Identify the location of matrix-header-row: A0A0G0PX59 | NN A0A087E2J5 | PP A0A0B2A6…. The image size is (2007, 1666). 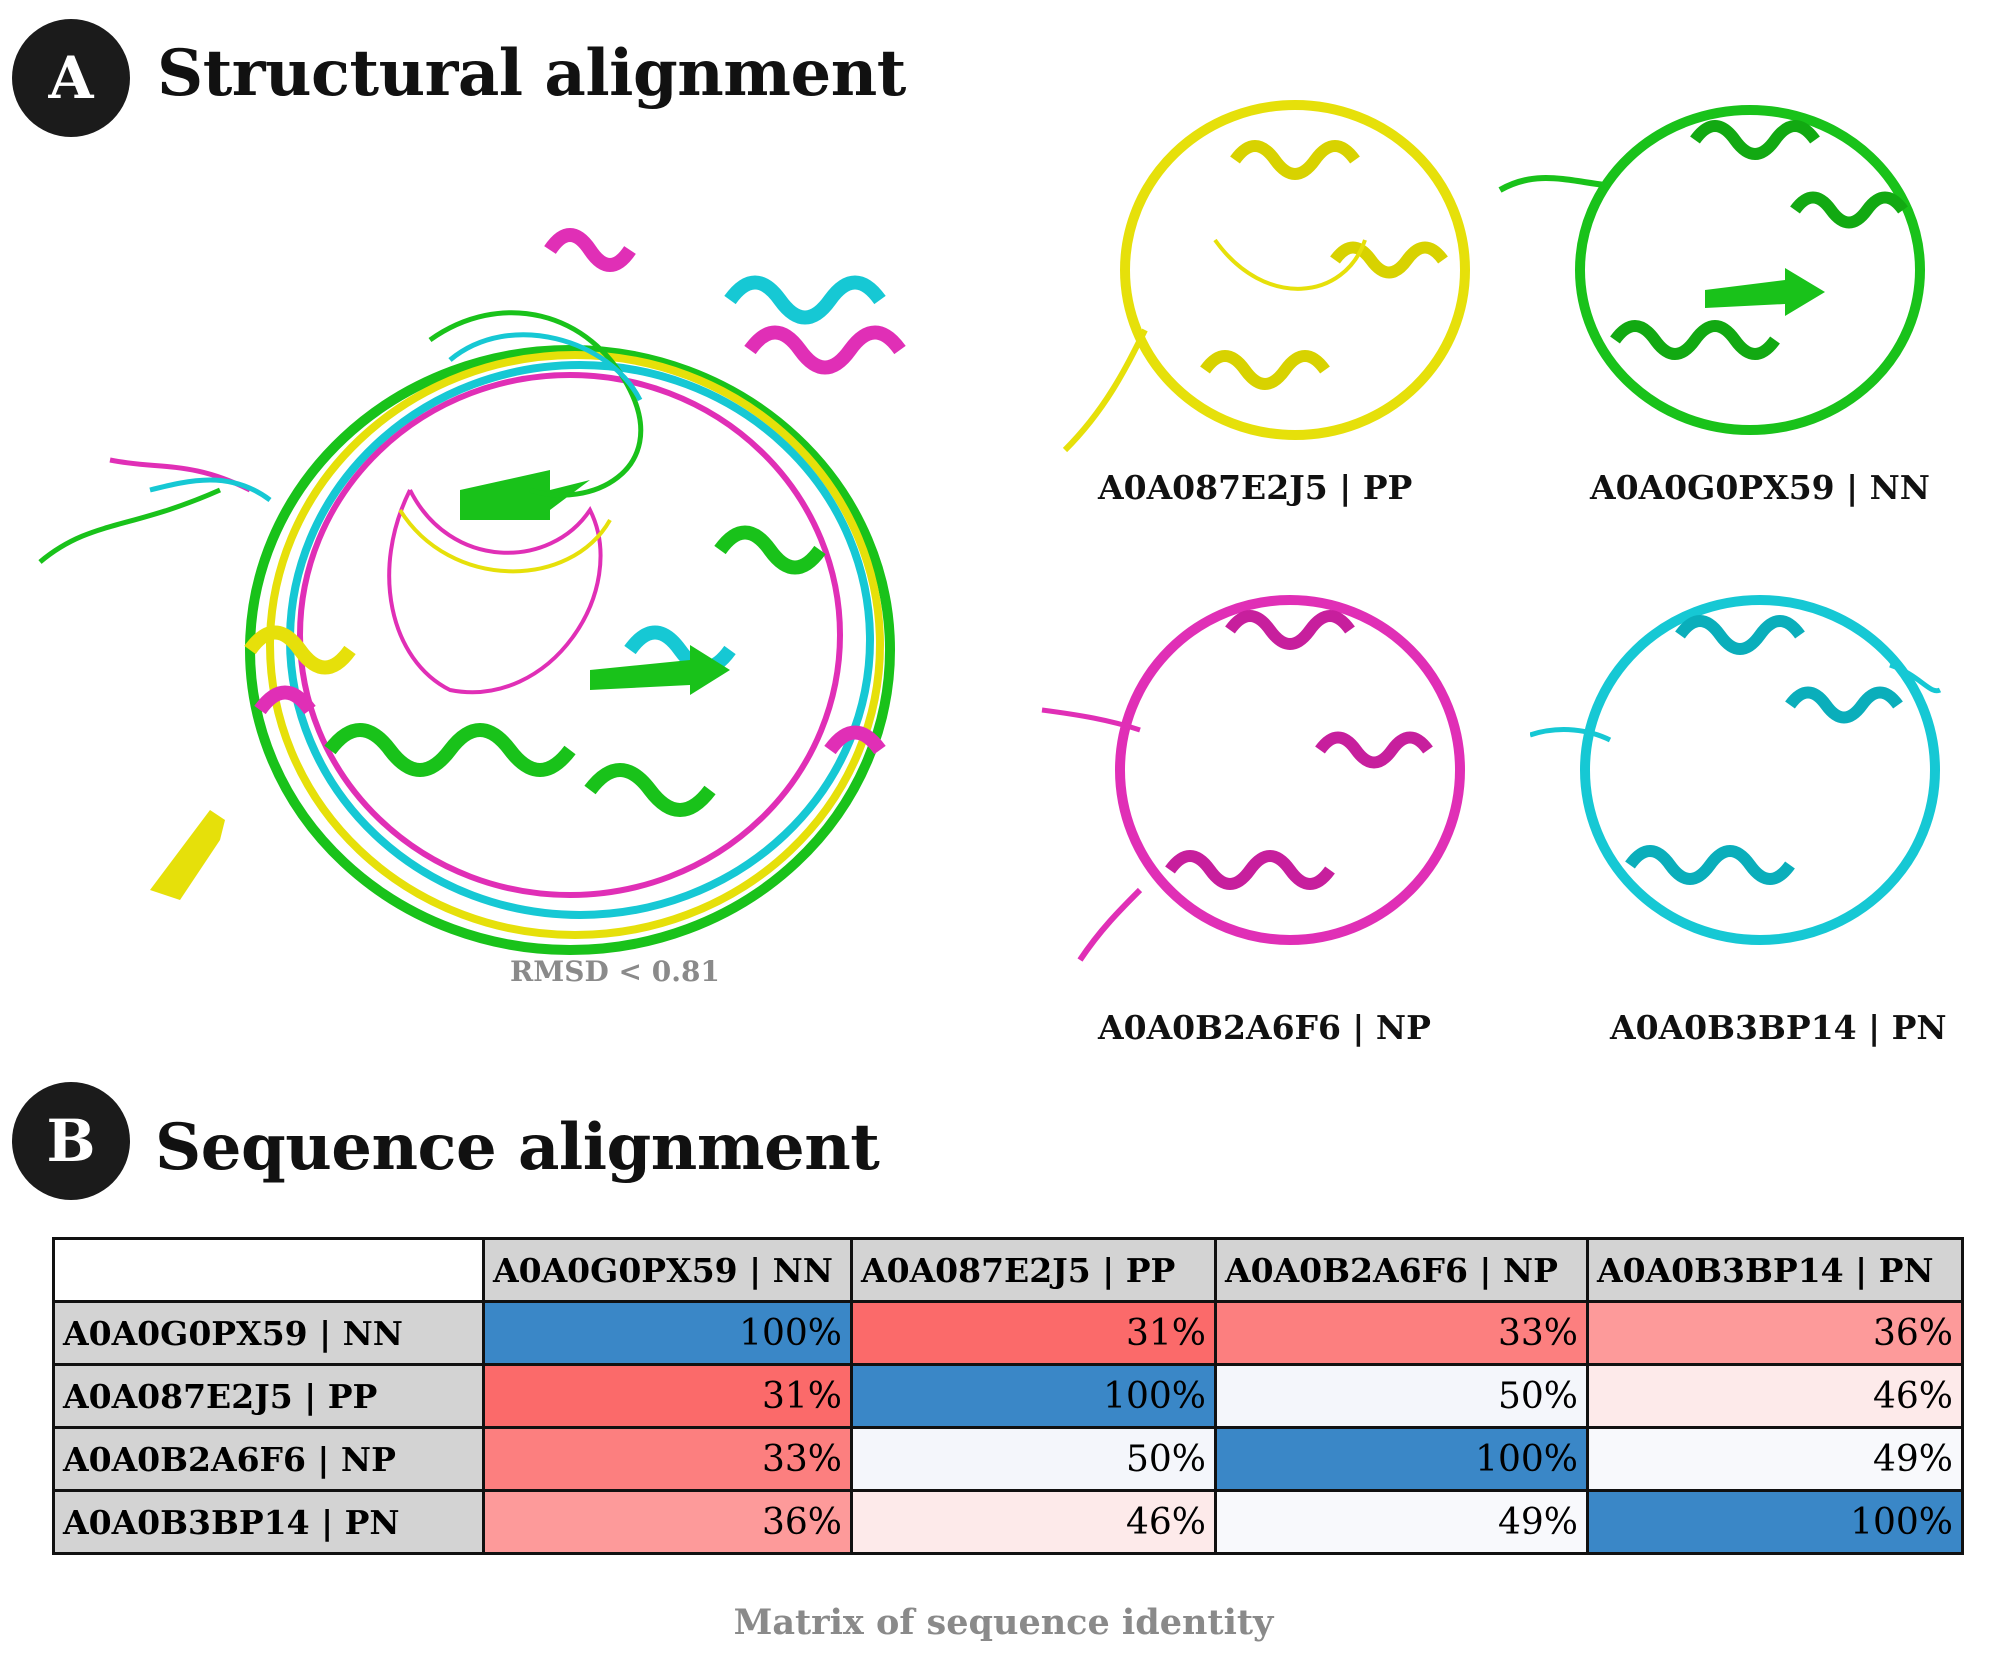
(1008, 1270).